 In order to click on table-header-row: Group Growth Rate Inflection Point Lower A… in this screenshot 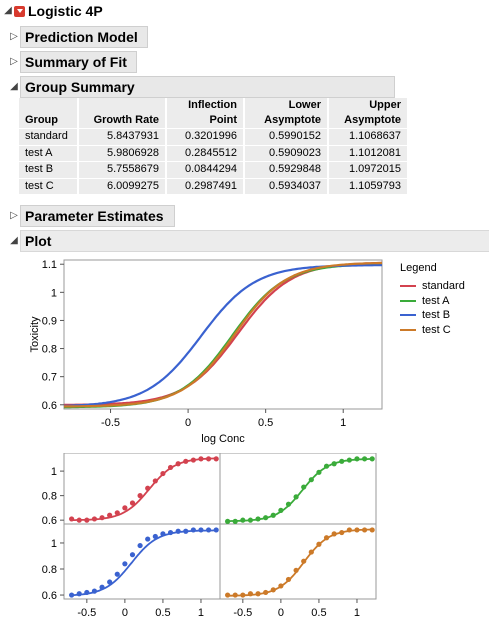, I will do `click(214, 113)`.